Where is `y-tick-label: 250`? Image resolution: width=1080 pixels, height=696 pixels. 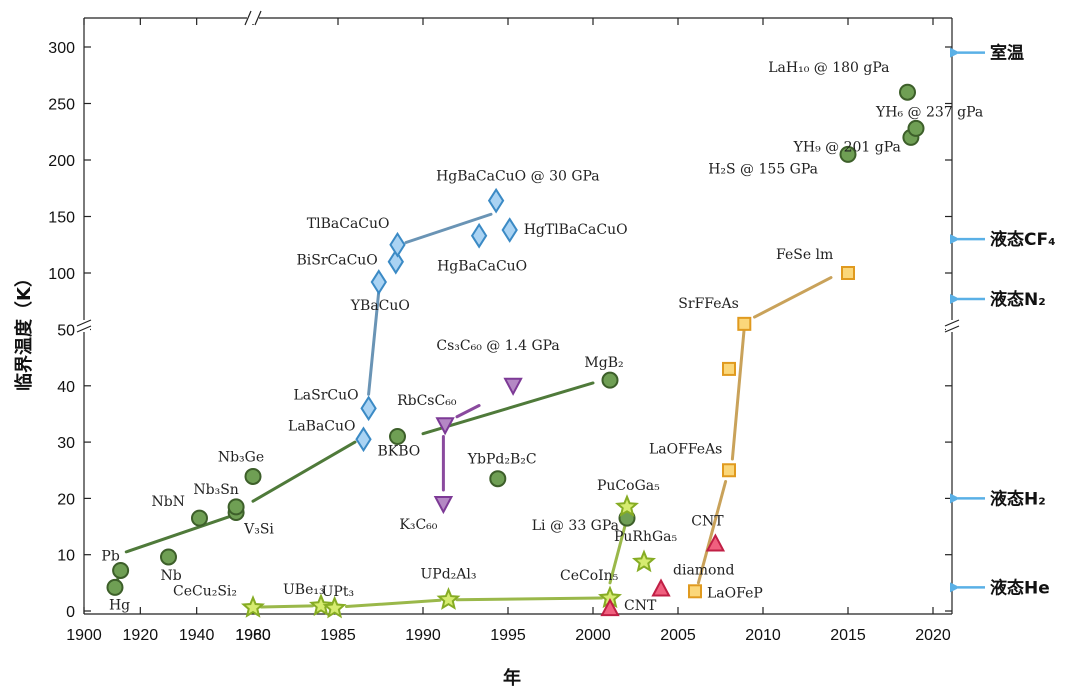 y-tick-label: 250 is located at coordinates (61, 105).